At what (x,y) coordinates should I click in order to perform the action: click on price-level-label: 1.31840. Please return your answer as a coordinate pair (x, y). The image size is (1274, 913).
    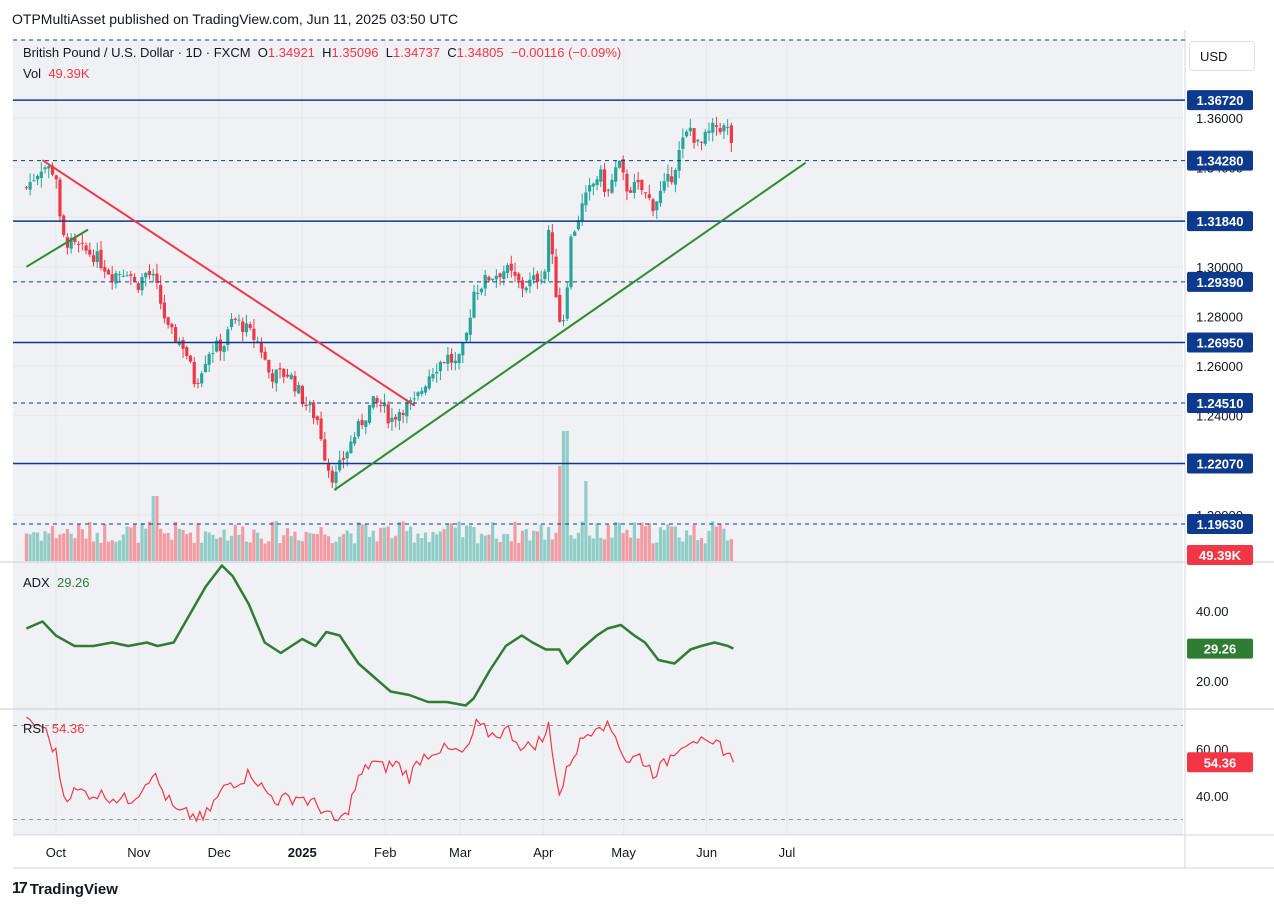
    Looking at the image, I should click on (1220, 221).